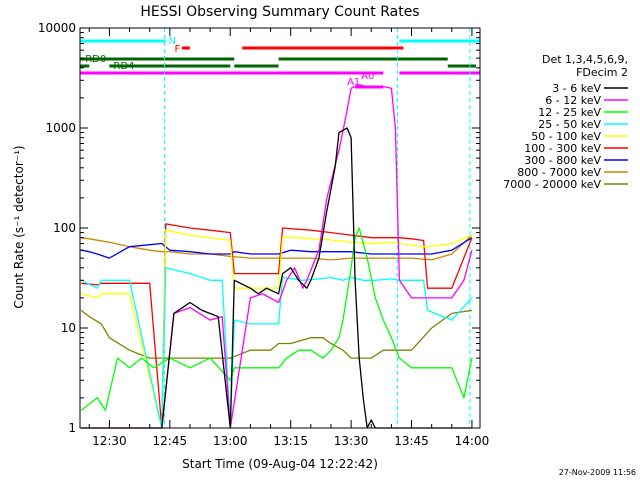 Image resolution: width=640 pixels, height=480 pixels. What do you see at coordinates (573, 100) in the screenshot?
I see `legend-label-1: 6 - 12 keV` at bounding box center [573, 100].